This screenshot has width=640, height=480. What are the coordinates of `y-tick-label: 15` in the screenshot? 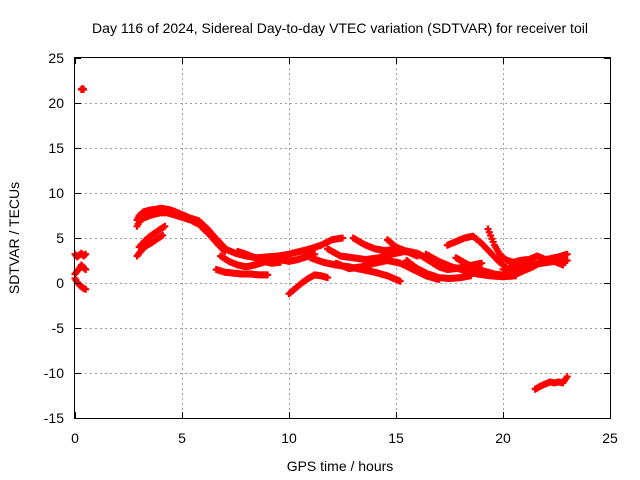 It's located at (56, 148).